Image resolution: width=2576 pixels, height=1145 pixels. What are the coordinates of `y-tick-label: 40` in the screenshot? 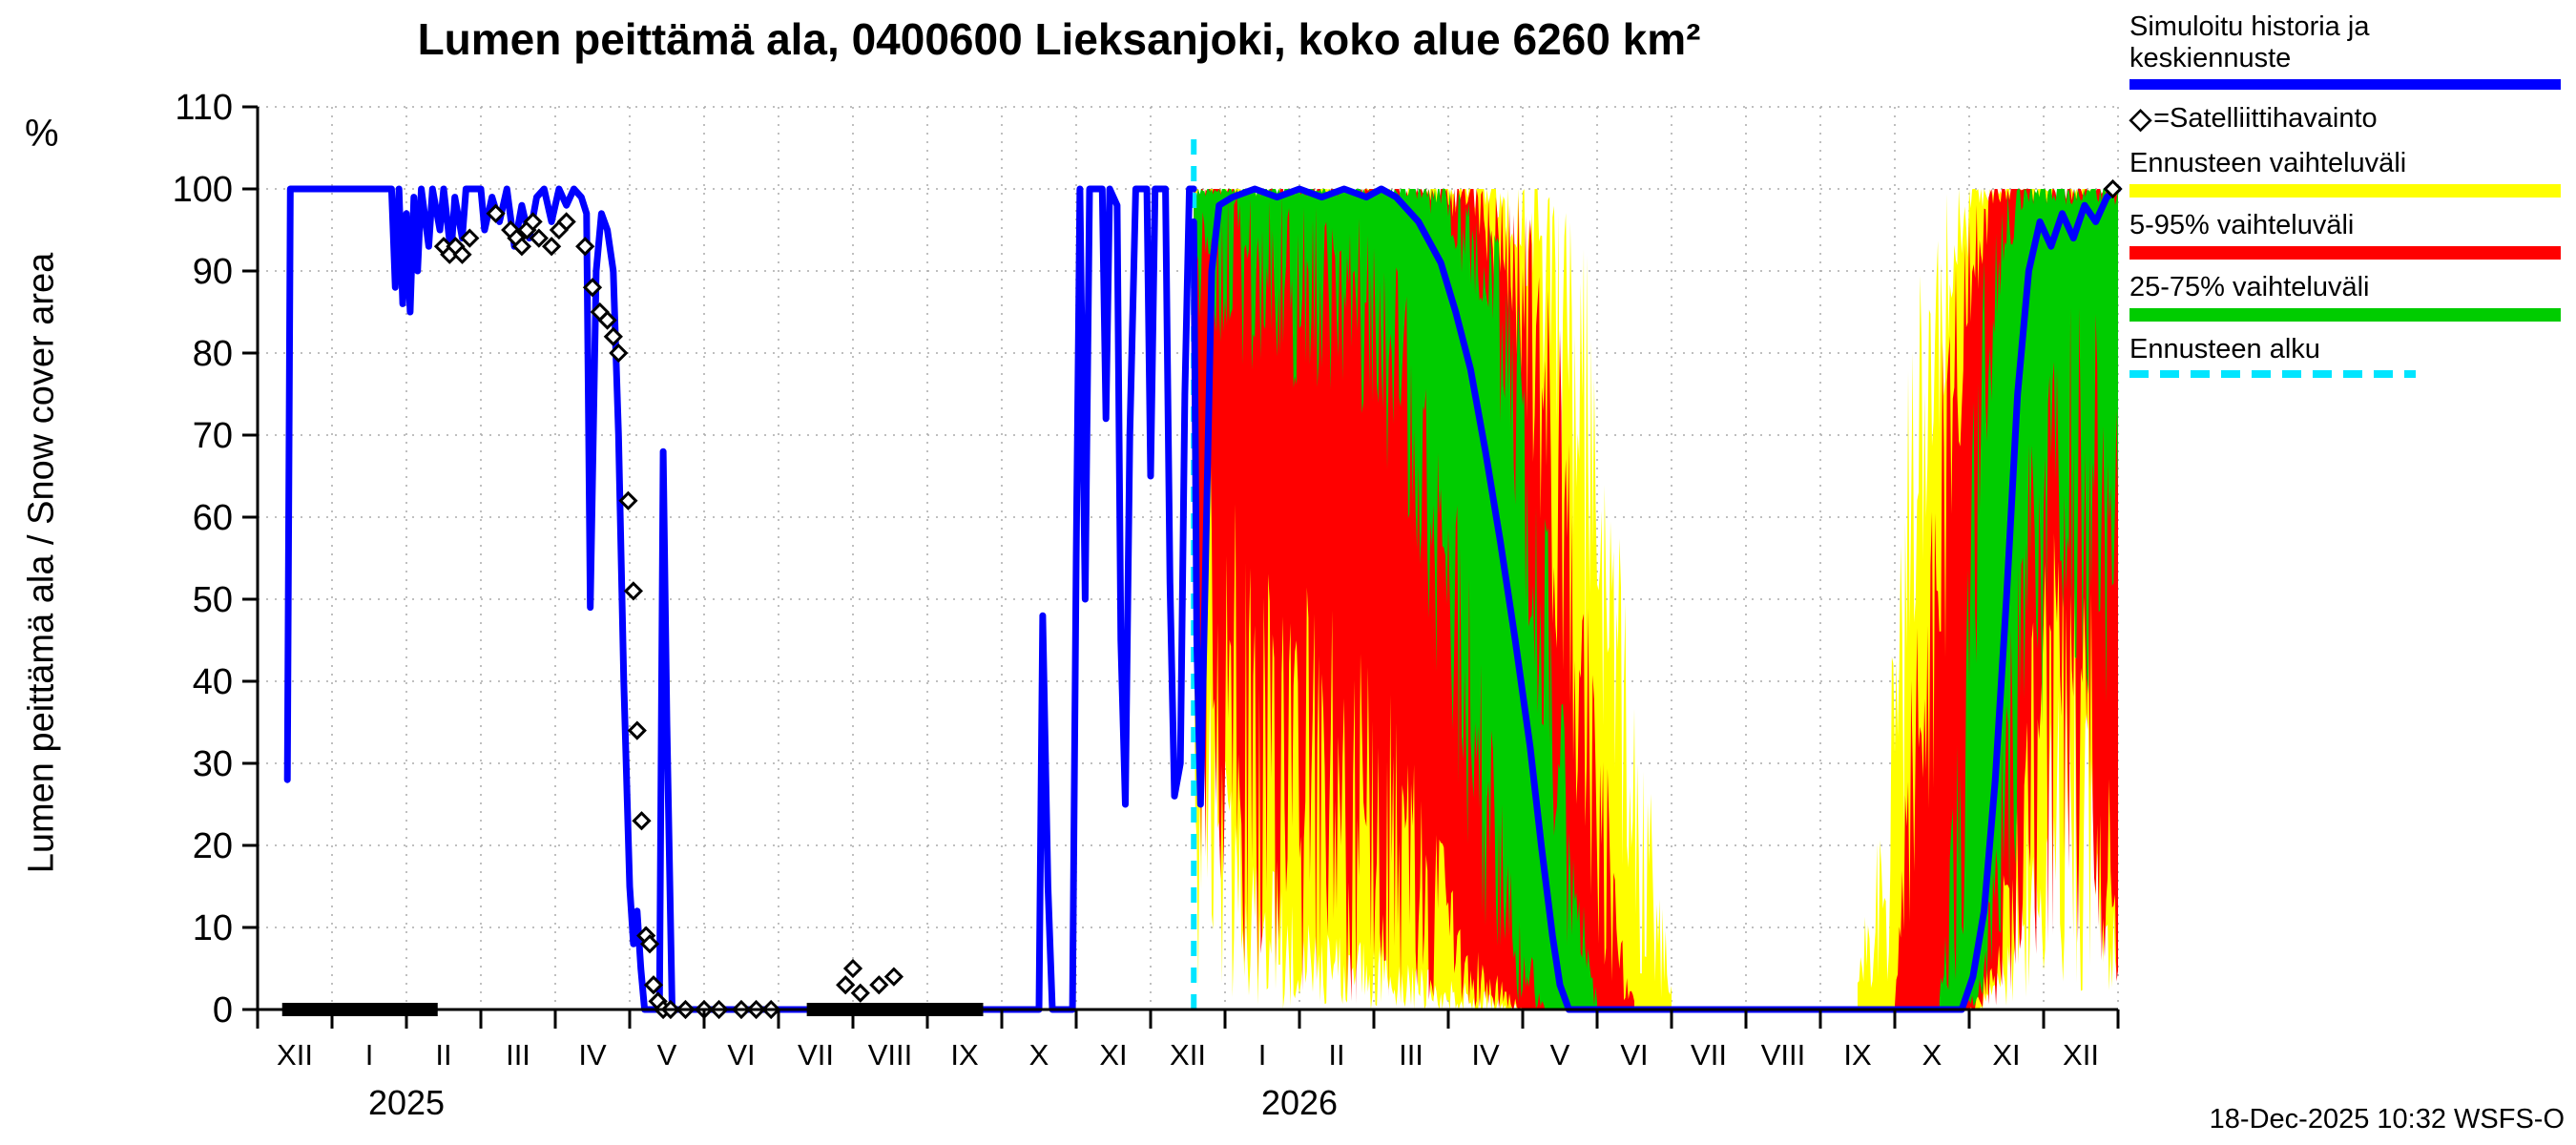 It's located at (213, 682).